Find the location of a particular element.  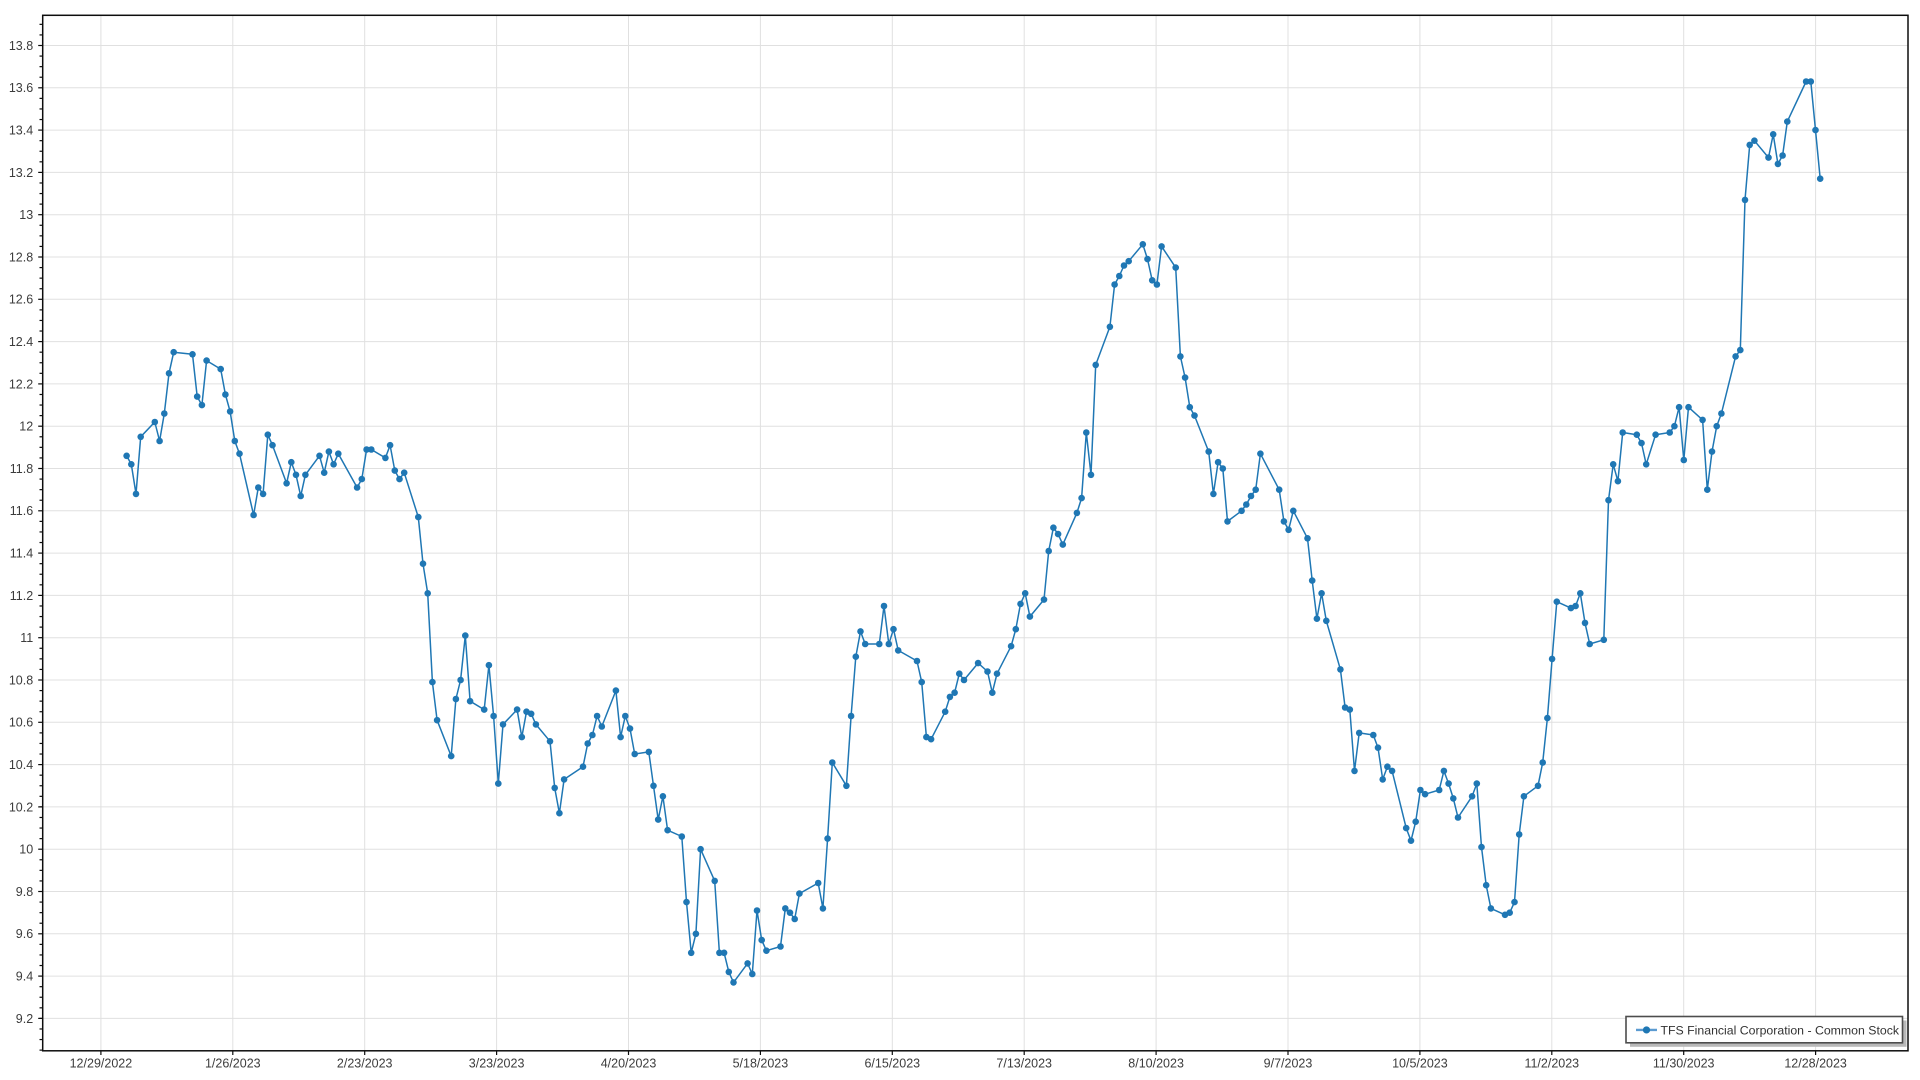

svg-text: 13 is located at coordinates (26, 215).